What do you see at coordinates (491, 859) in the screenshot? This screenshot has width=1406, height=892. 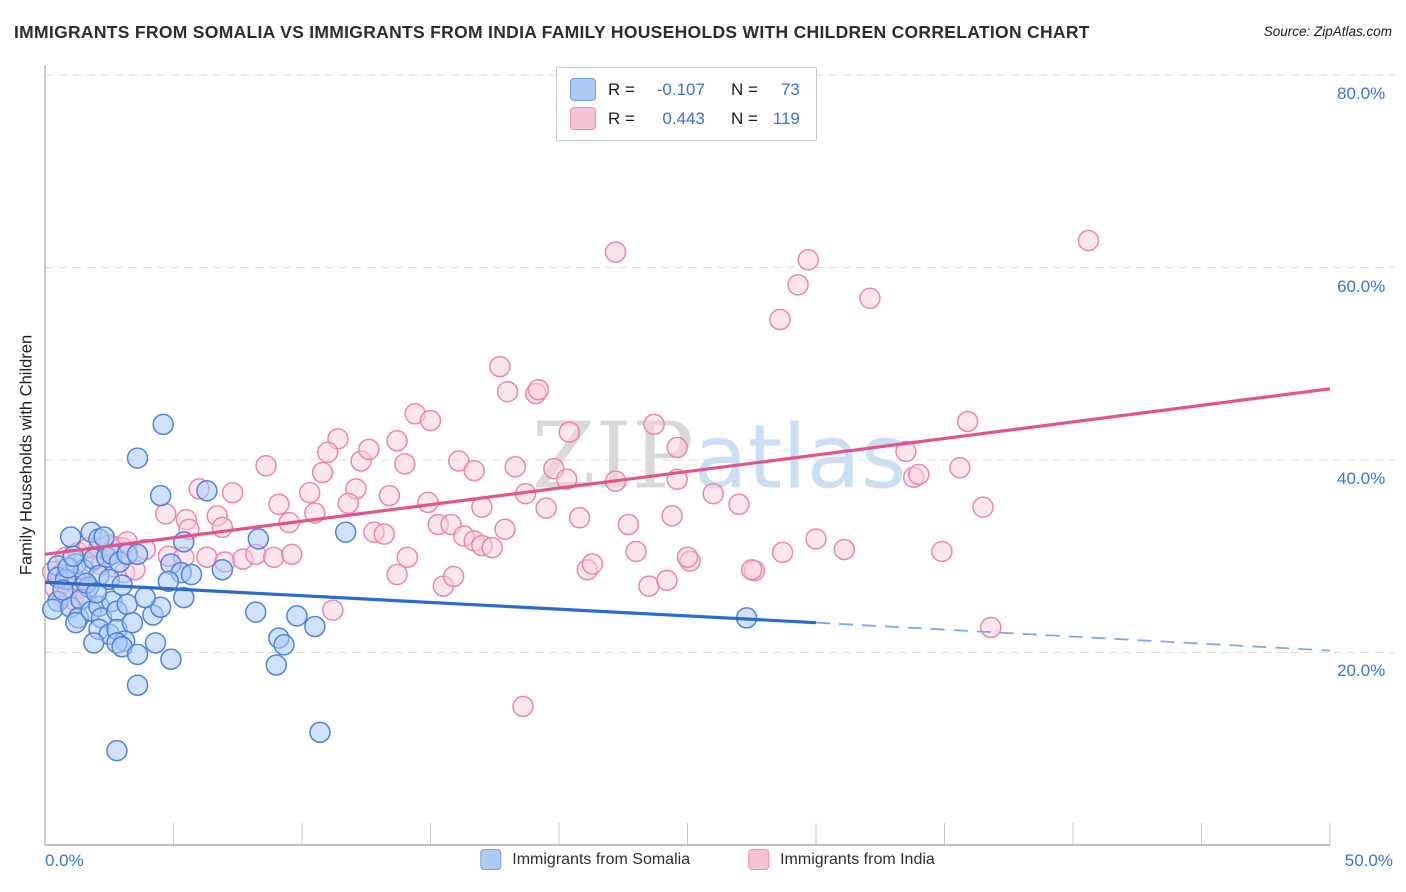 I see `somalia-legend-swatch-icon` at bounding box center [491, 859].